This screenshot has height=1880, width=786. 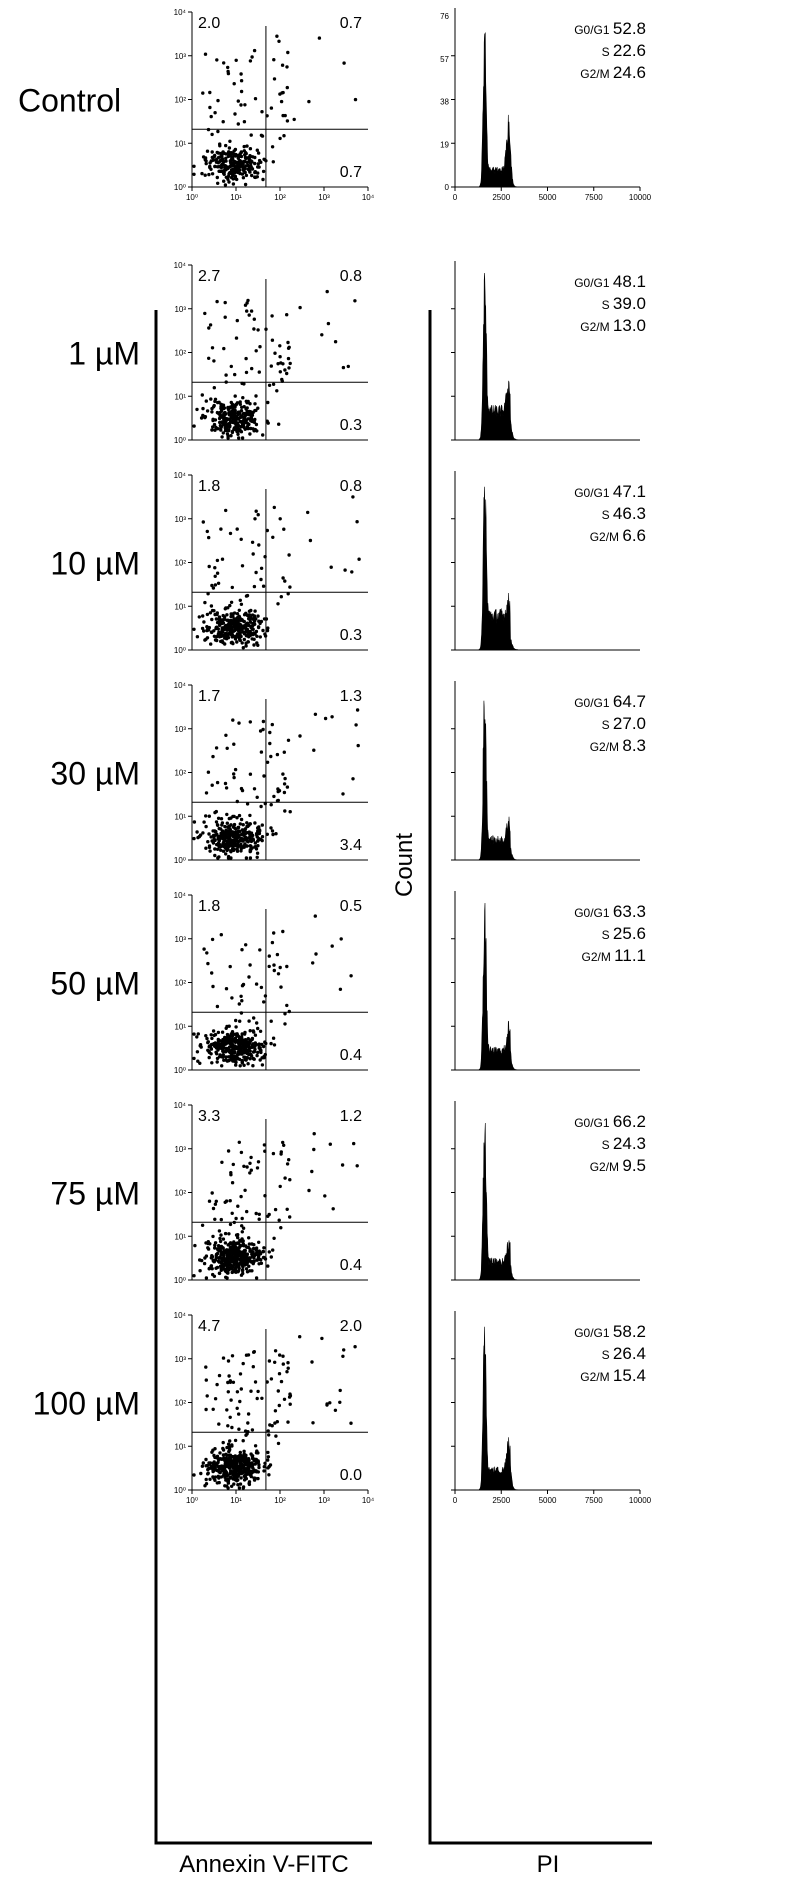 I want to click on cell-cycle-g2m-line: G2/M 24.6, so click(x=613, y=72).